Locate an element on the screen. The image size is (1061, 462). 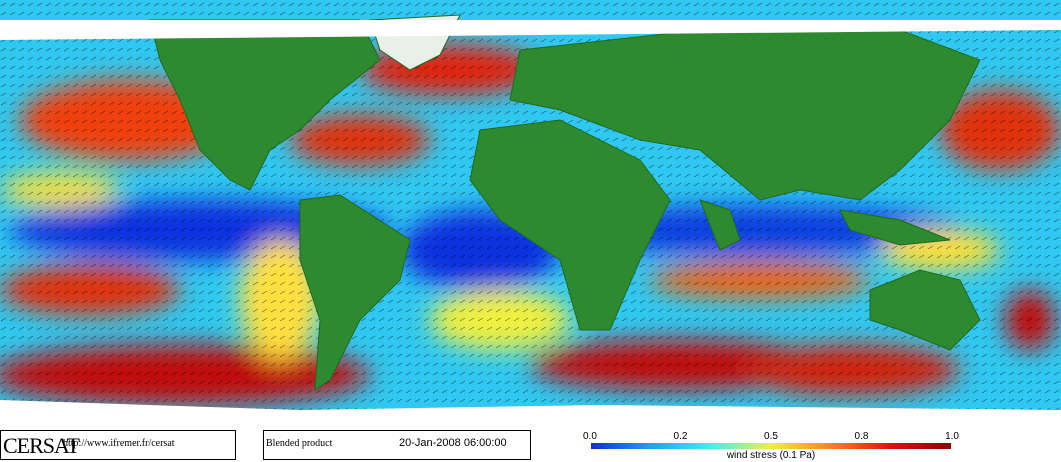
brand-box: CERSAT http://www.ifremer.fr/cersat is located at coordinates (118, 445).